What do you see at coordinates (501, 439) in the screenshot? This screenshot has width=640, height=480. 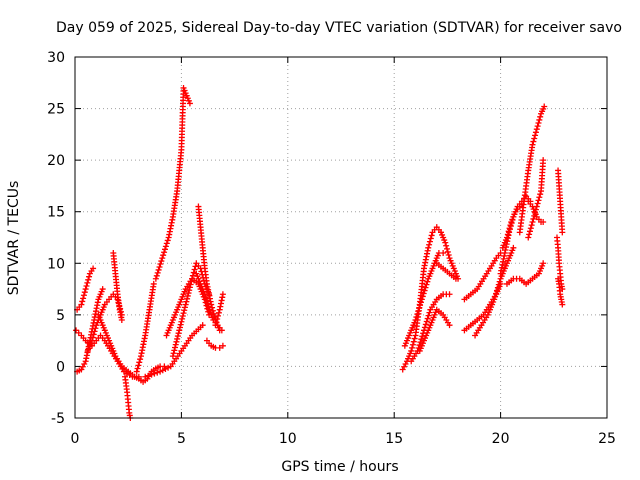 I see `x-tick-label: 20` at bounding box center [501, 439].